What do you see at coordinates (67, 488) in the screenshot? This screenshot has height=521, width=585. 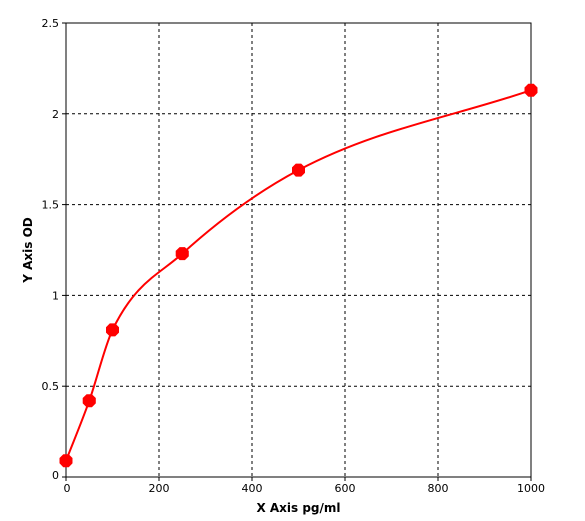 I see `x-tick-label: 0` at bounding box center [67, 488].